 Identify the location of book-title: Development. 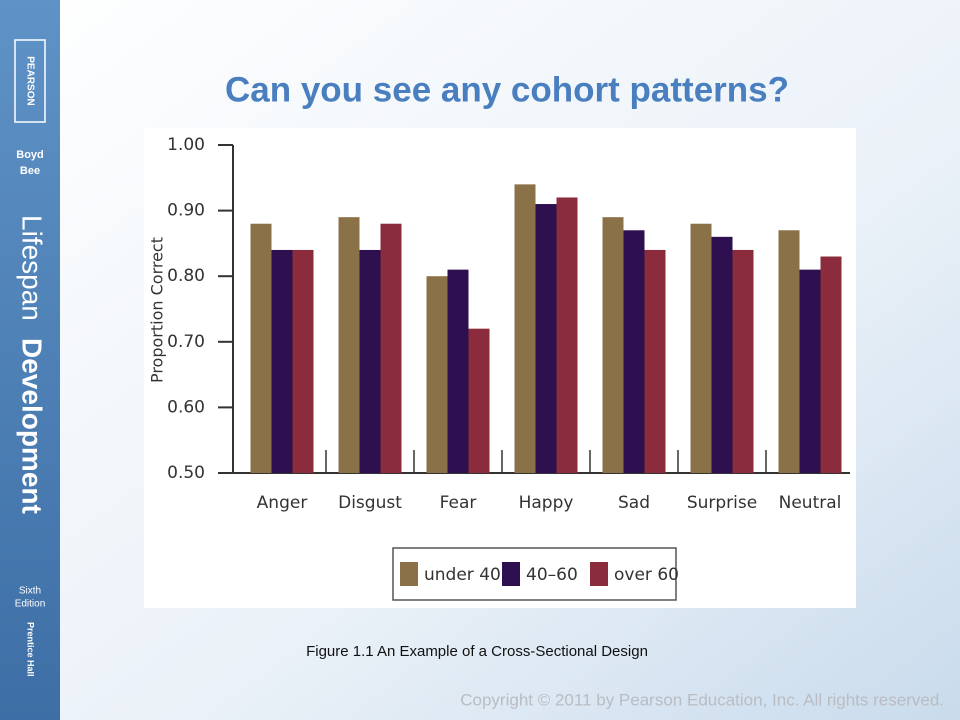
(32, 426).